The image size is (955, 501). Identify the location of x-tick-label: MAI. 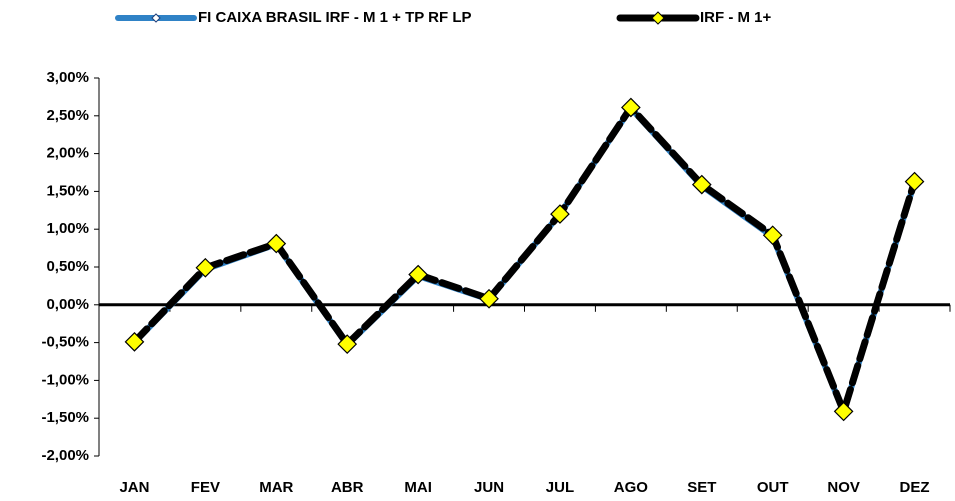
(418, 487).